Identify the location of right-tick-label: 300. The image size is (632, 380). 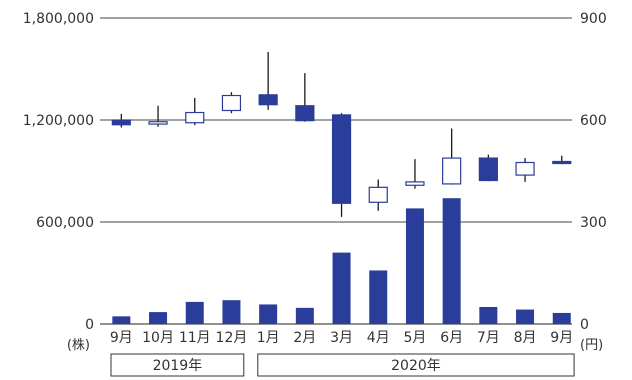
(593, 223).